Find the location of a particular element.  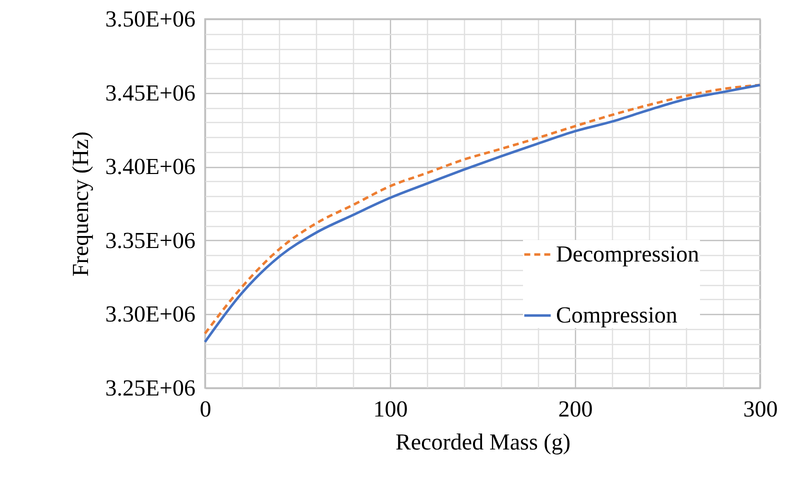

x-axis-title: Recorded Mass (g) is located at coordinates (483, 442).